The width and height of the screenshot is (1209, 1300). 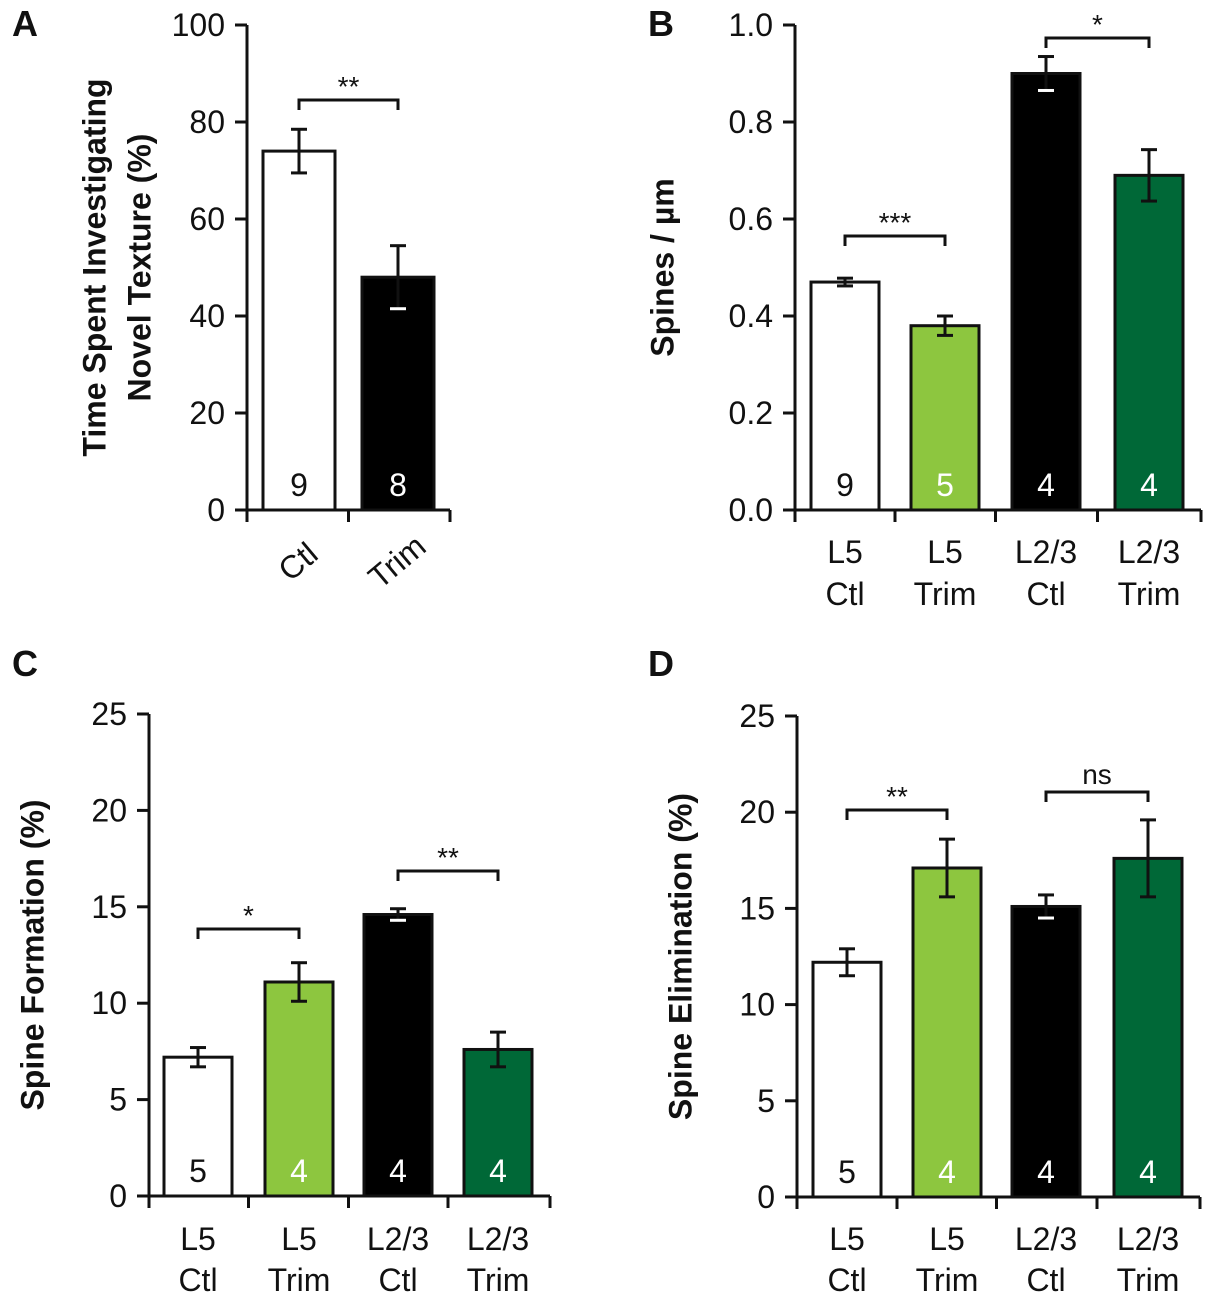 What do you see at coordinates (751, 122) in the screenshot?
I see `y-tick-label: 0.8` at bounding box center [751, 122].